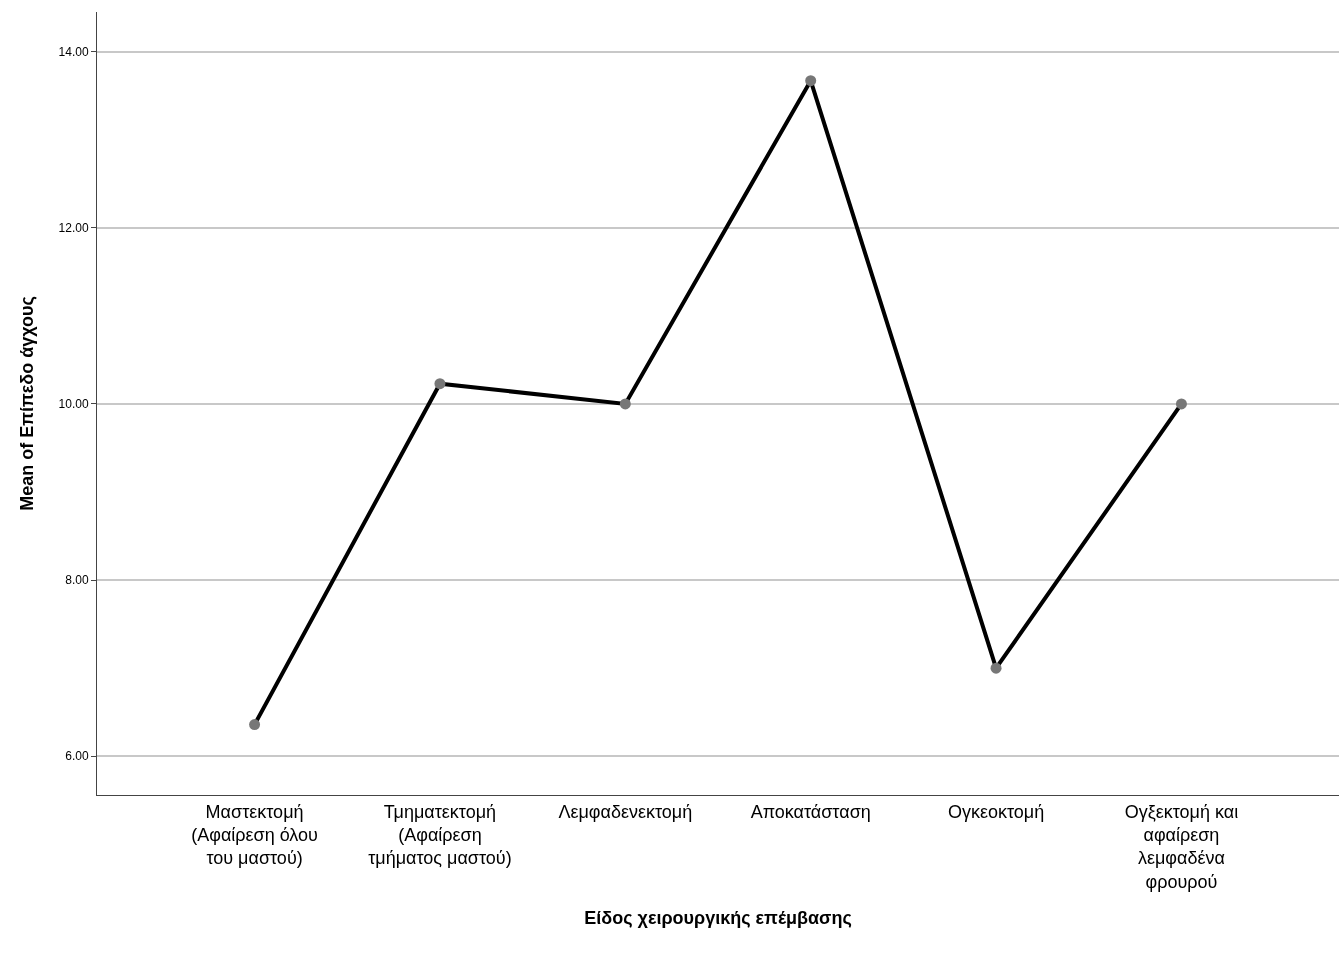 The height and width of the screenshot is (969, 1341). I want to click on x-tick-label: Μαστεκτομή (Αφαίρεση όλου του μαστού), so click(254, 835).